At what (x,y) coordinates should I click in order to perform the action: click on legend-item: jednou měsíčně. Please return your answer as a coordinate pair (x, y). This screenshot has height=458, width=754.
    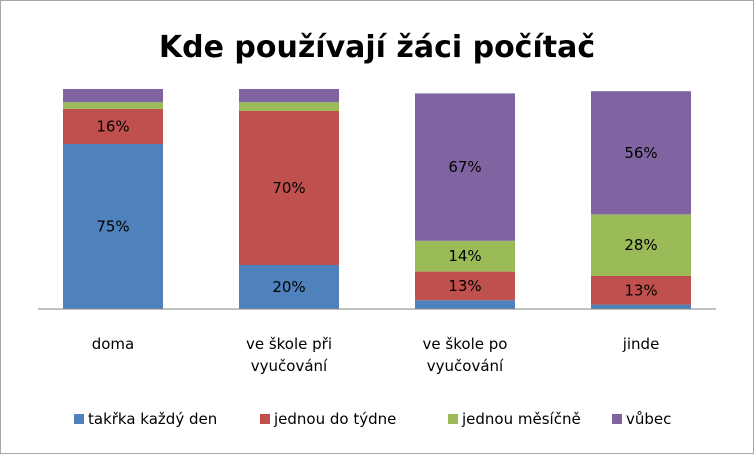
    Looking at the image, I should click on (514, 419).